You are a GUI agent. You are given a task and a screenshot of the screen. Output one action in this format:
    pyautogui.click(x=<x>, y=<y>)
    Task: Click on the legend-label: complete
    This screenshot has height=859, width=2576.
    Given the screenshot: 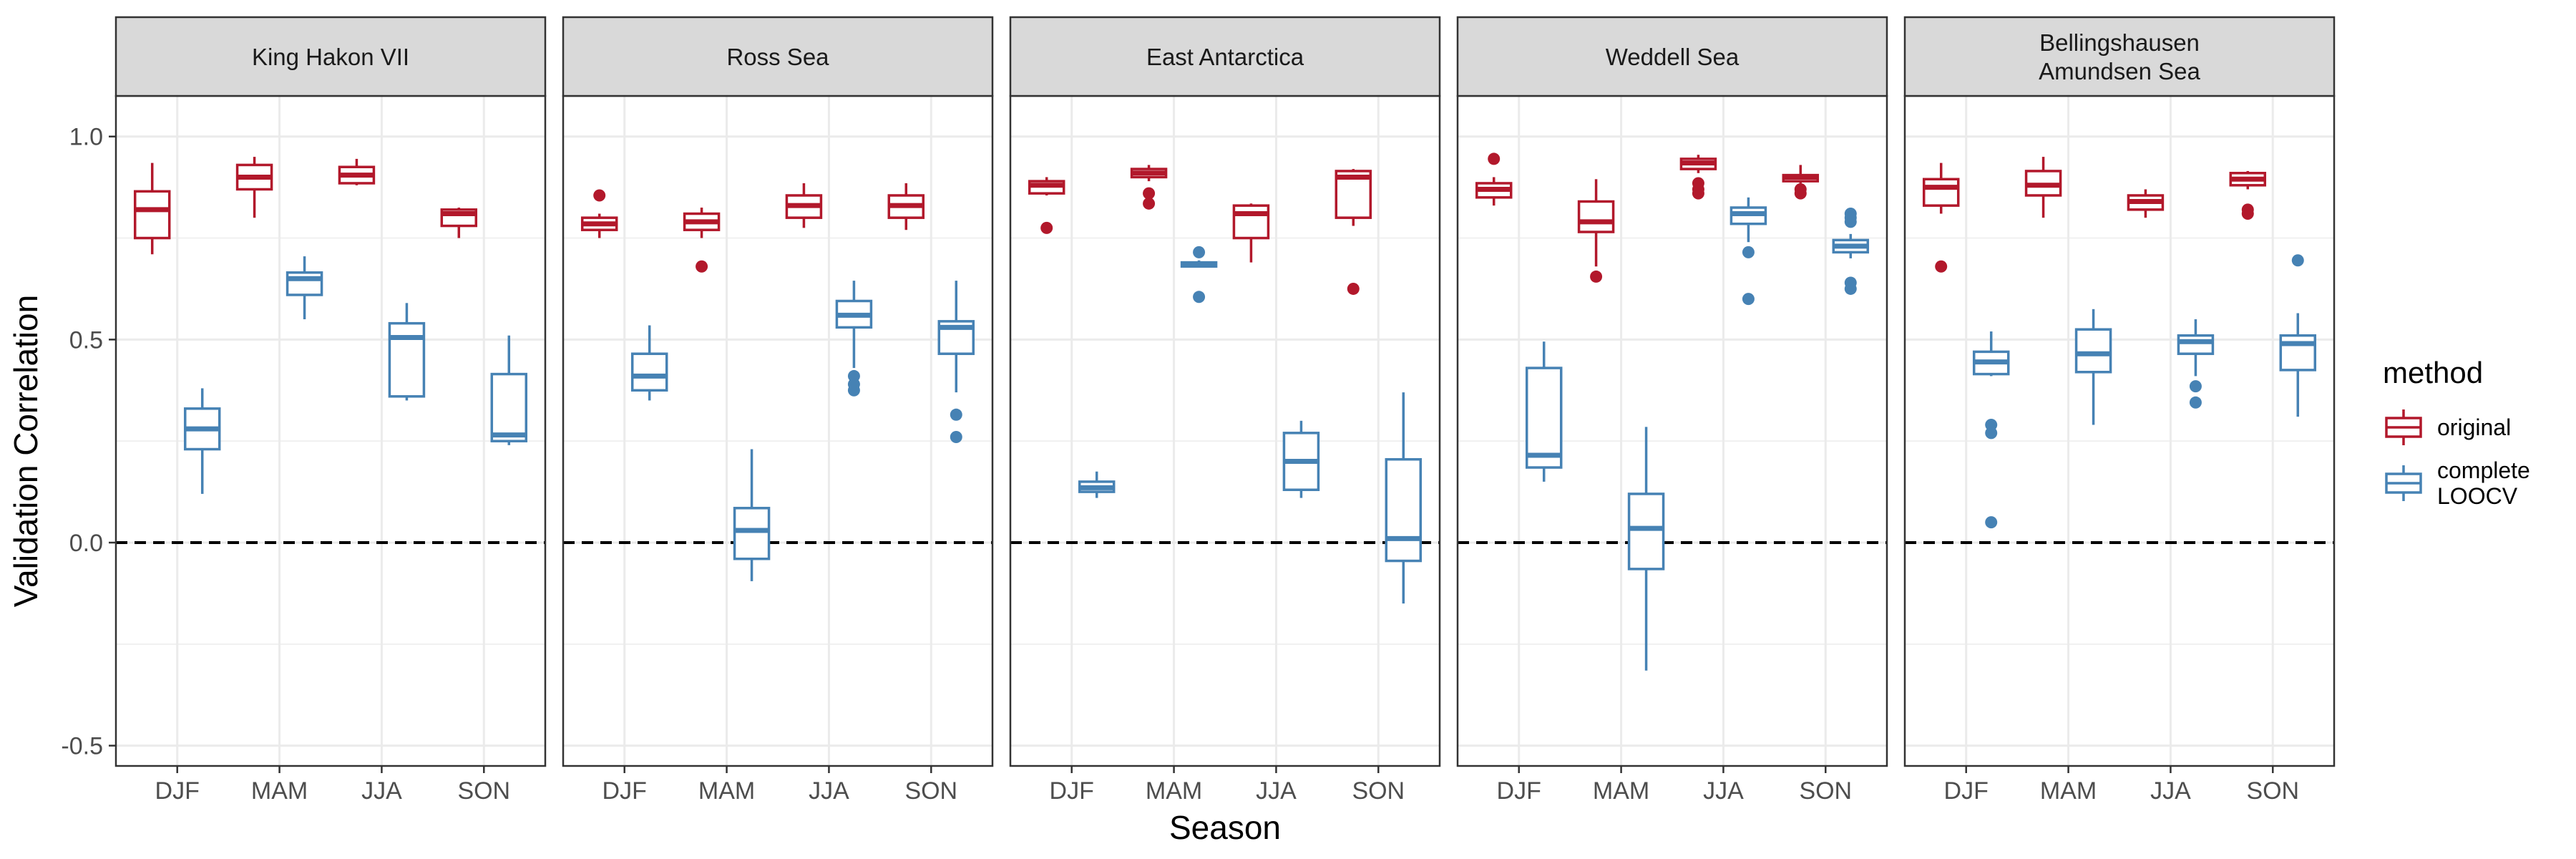 What is the action you would take?
    pyautogui.click(x=2483, y=470)
    